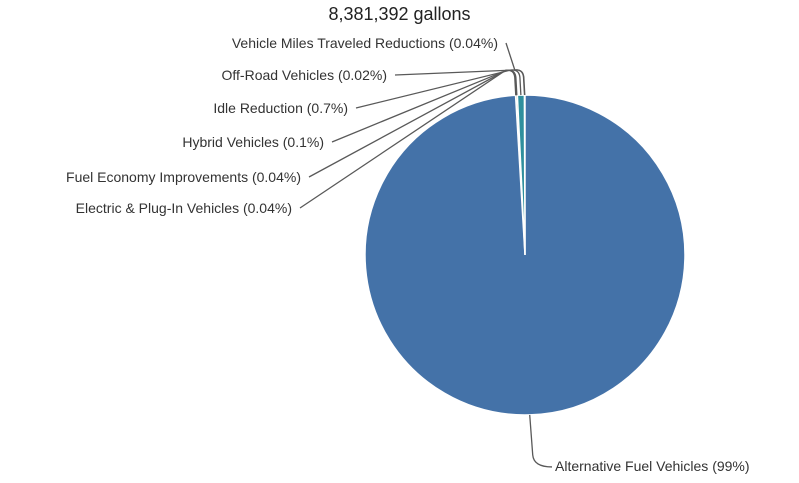 Image resolution: width=799 pixels, height=483 pixels. Describe the element at coordinates (305, 75) in the screenshot. I see `slice-label: Off-Road Vehicles (0.02%)` at that location.